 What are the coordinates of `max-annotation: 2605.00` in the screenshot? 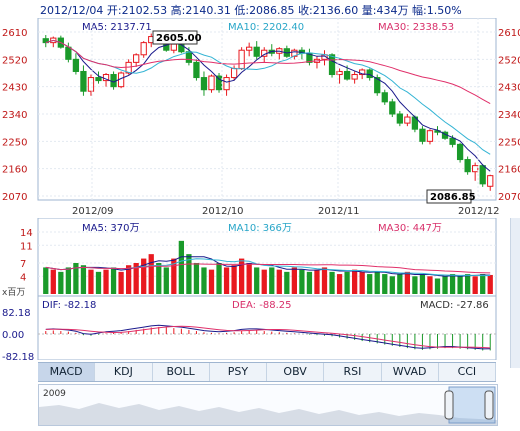 It's located at (177, 37).